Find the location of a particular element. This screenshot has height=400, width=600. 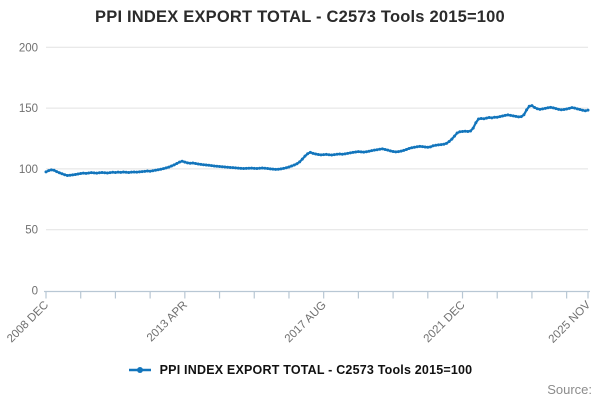

y-tick-label-200: 200 is located at coordinates (28, 48).